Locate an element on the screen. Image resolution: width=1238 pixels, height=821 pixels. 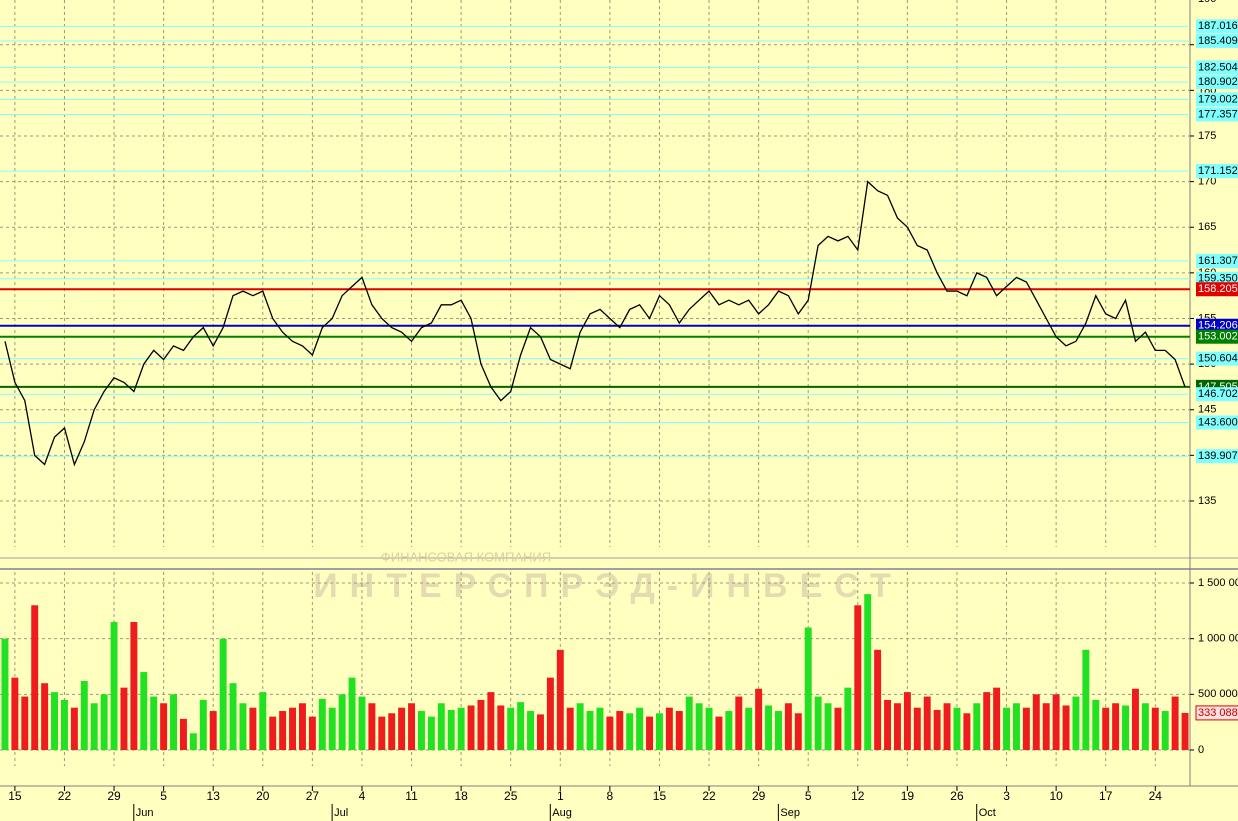
x-tick-label: 26 is located at coordinates (957, 796).